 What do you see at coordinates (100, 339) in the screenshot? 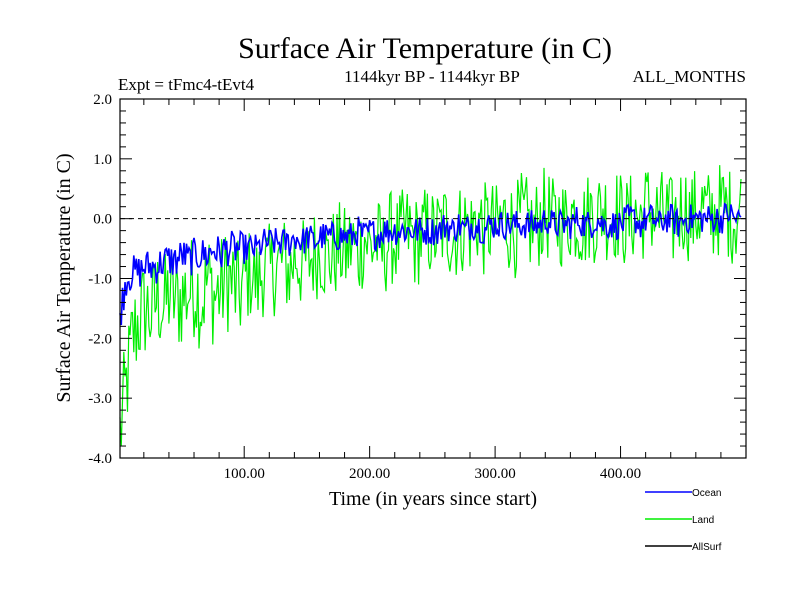
I see `y-tick-label: -2.0` at bounding box center [100, 339].